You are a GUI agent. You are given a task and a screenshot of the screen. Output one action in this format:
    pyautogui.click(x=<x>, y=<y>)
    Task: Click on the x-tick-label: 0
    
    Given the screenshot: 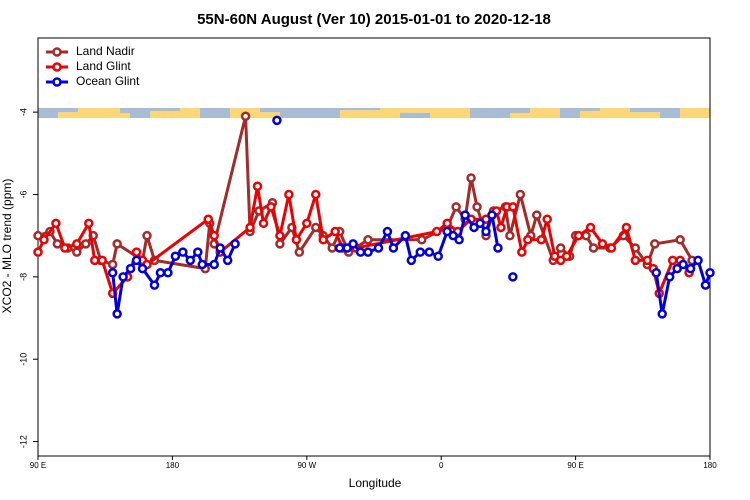 What is the action you would take?
    pyautogui.click(x=441, y=465)
    